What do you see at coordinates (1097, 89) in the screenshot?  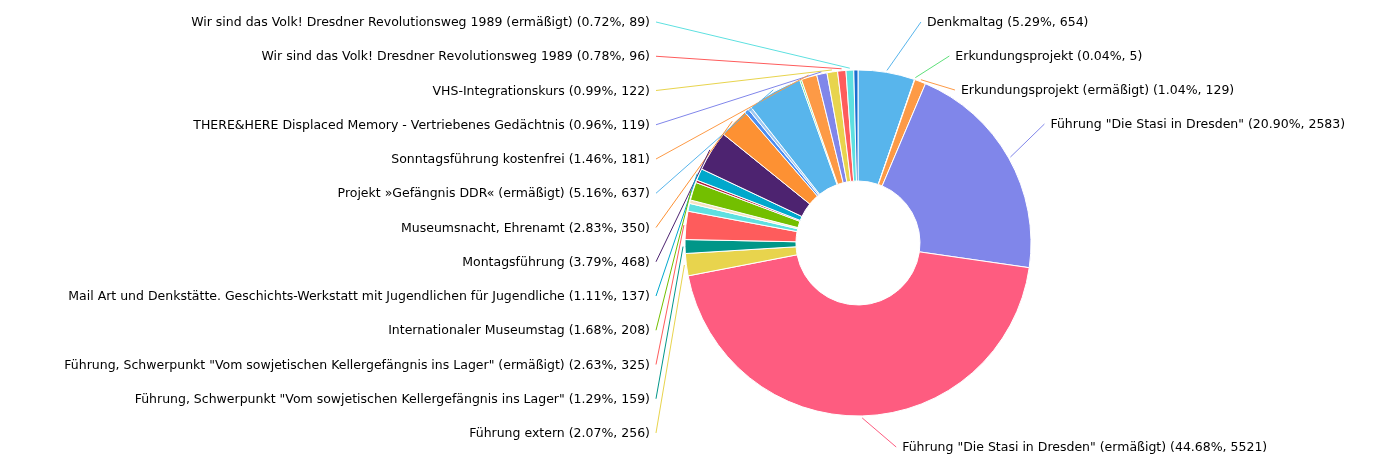 I see `slice-label: Erkundungsprojekt (ermäßigt) (1.04%, 129)` at bounding box center [1097, 89].